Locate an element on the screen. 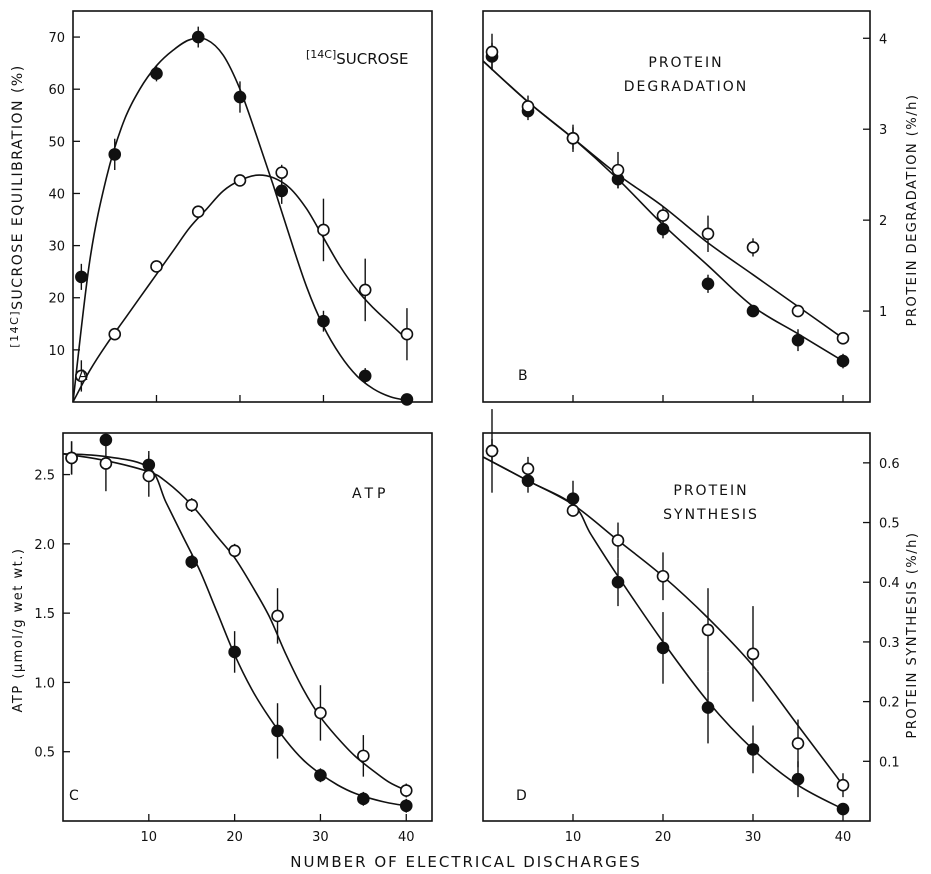  panel-b-ticks: 1 2 3 4 is located at coordinates (729, 217).